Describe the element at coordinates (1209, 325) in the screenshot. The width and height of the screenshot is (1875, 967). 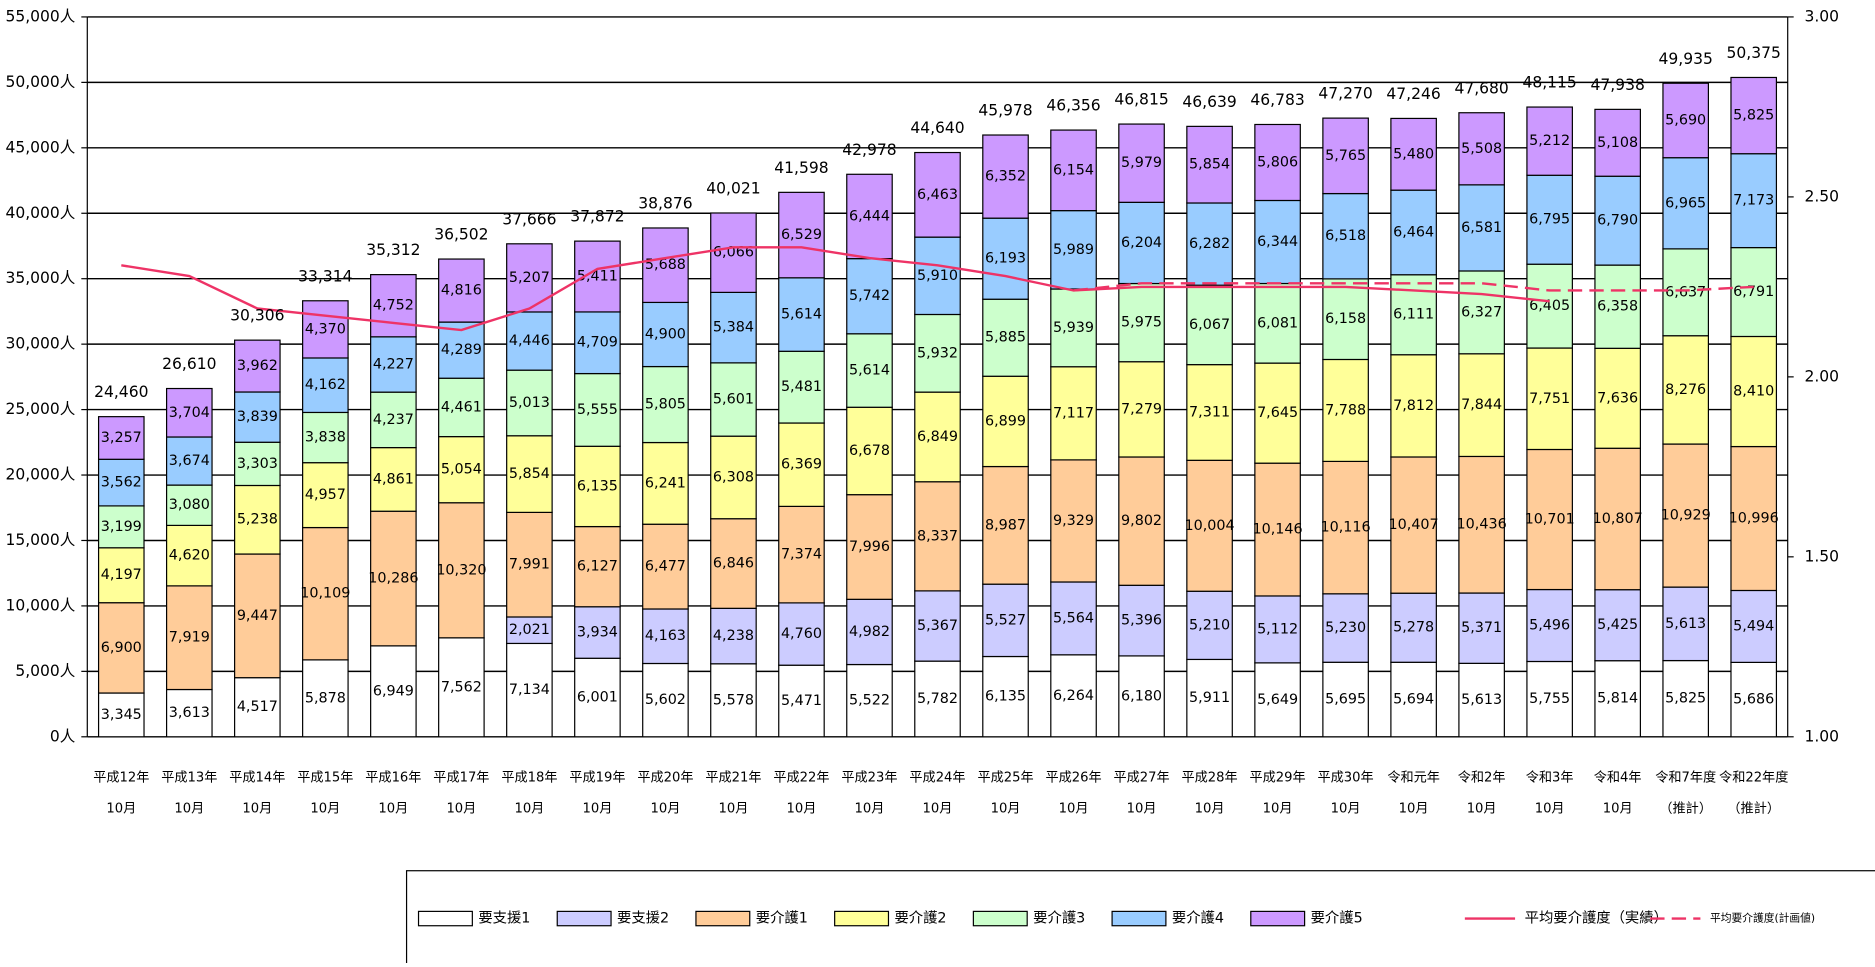
I see `segment-label: 6,067` at that location.